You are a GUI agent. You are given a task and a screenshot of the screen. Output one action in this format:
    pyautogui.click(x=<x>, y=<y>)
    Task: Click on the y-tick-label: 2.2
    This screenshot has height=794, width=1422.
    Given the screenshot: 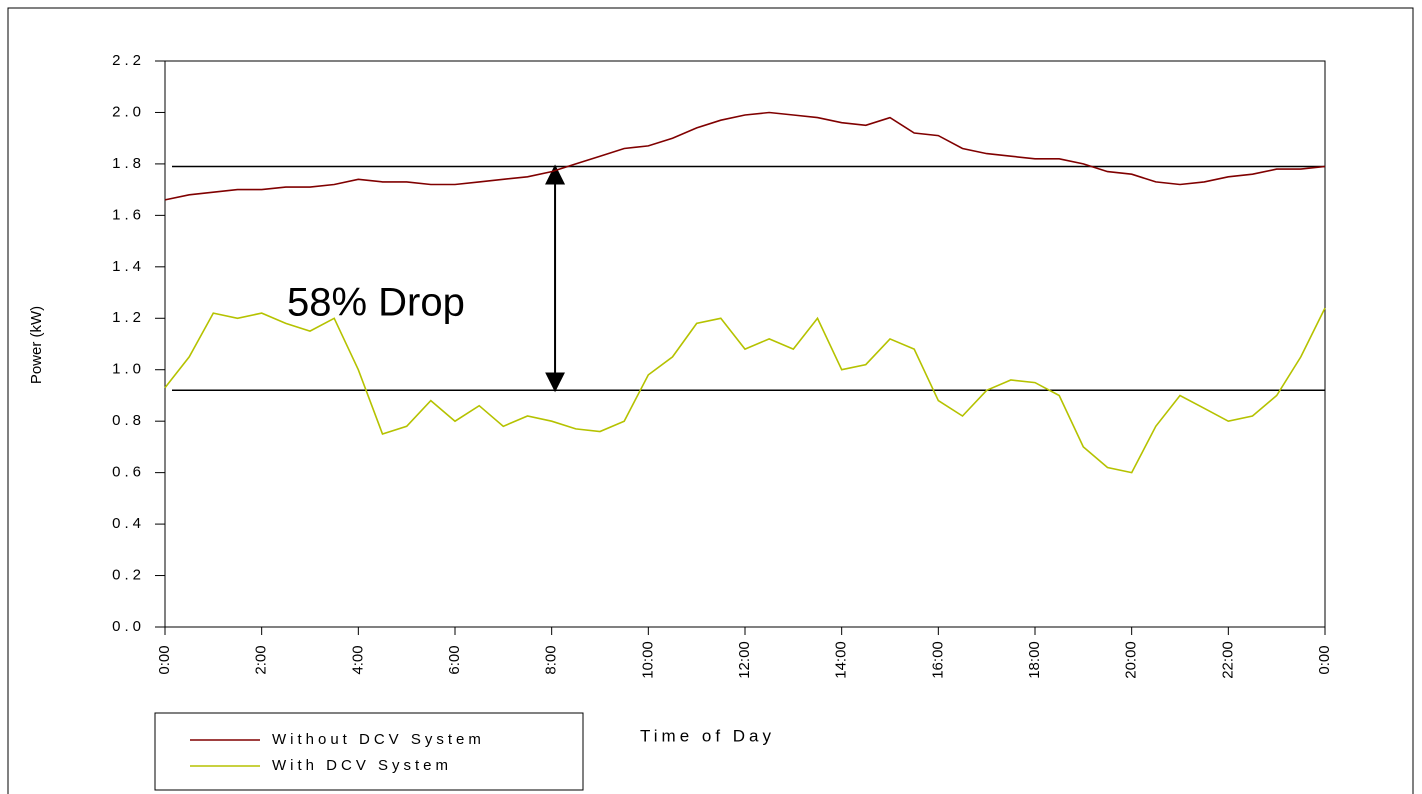 What is the action you would take?
    pyautogui.click(x=128, y=60)
    